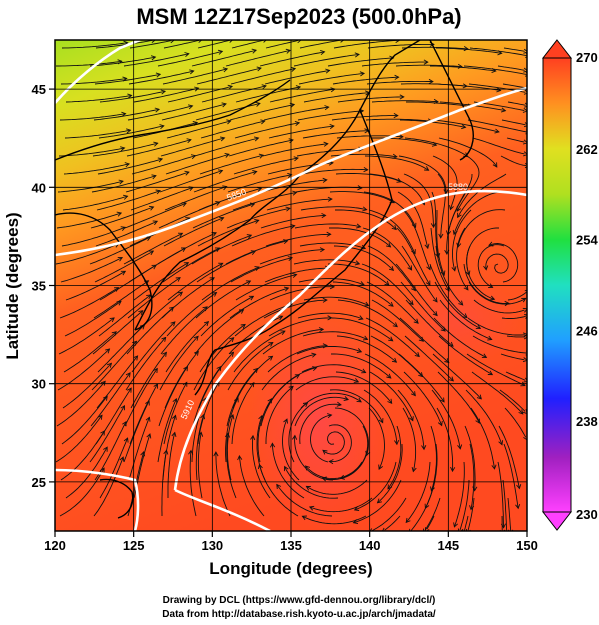 This screenshot has height=625, width=599. I want to click on x-tick-label: 130, so click(212, 545).